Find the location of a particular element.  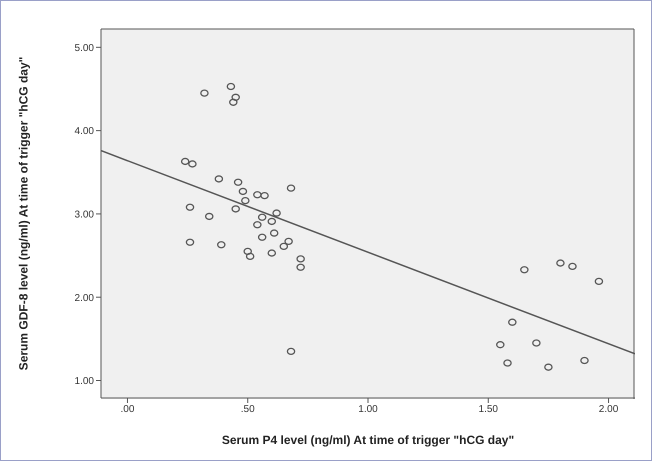

y-tick-label: 1.00 is located at coordinates (84, 382).